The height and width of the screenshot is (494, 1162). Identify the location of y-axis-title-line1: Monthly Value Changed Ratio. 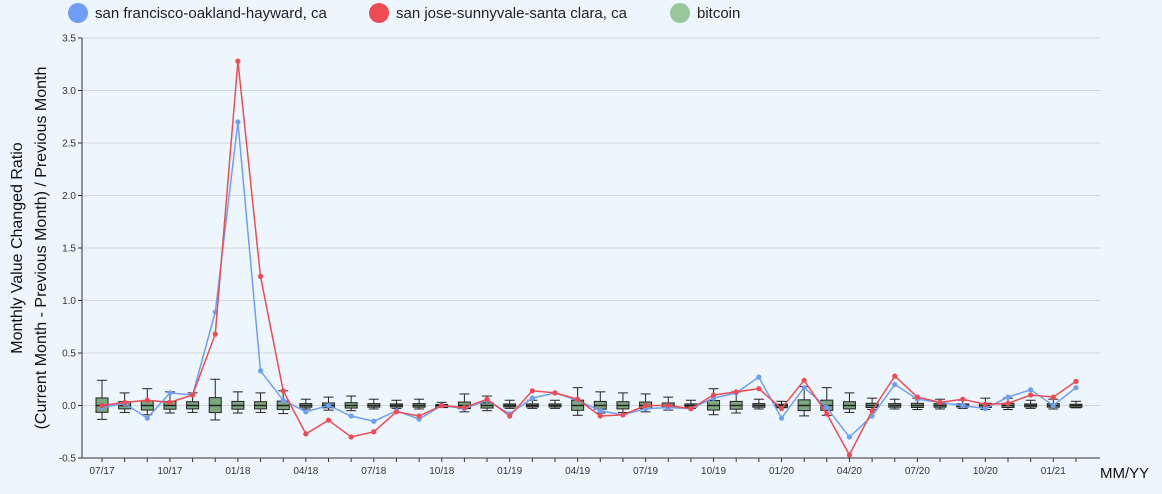
(17, 247).